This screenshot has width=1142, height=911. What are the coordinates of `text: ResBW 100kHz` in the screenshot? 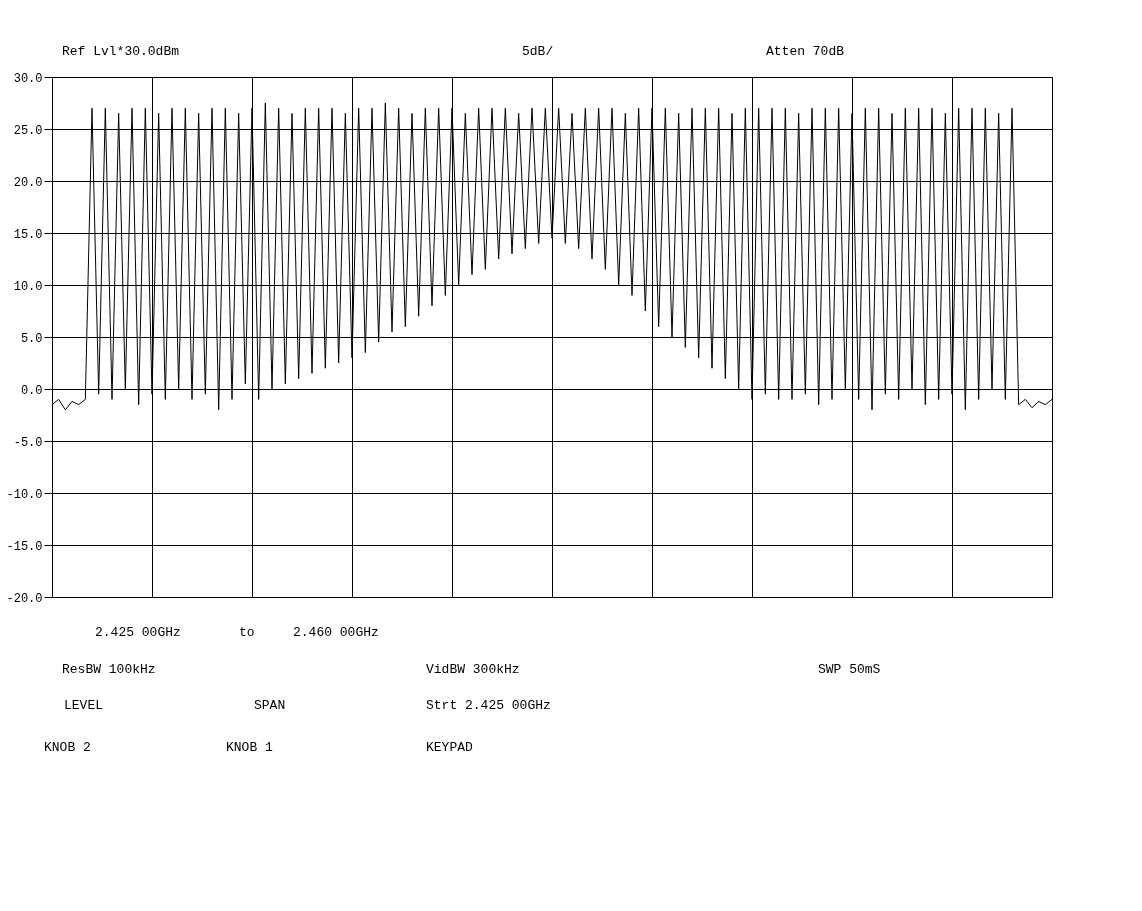 It's located at (109, 669).